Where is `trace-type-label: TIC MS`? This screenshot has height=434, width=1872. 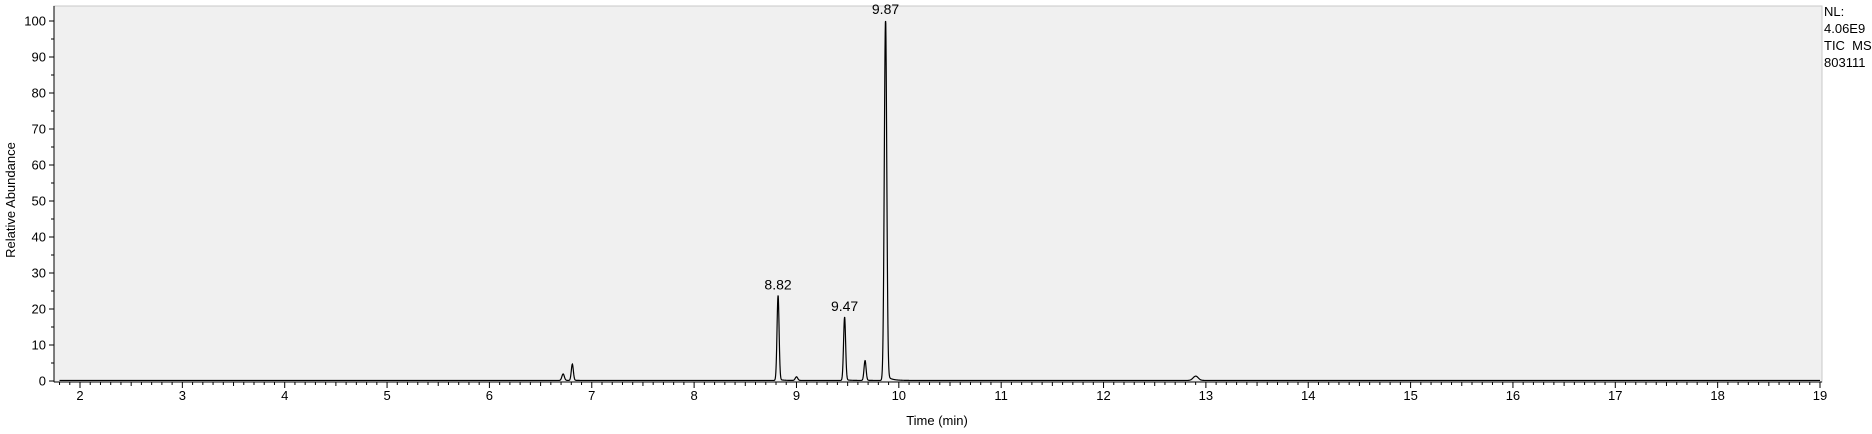 trace-type-label: TIC MS is located at coordinates (1848, 45).